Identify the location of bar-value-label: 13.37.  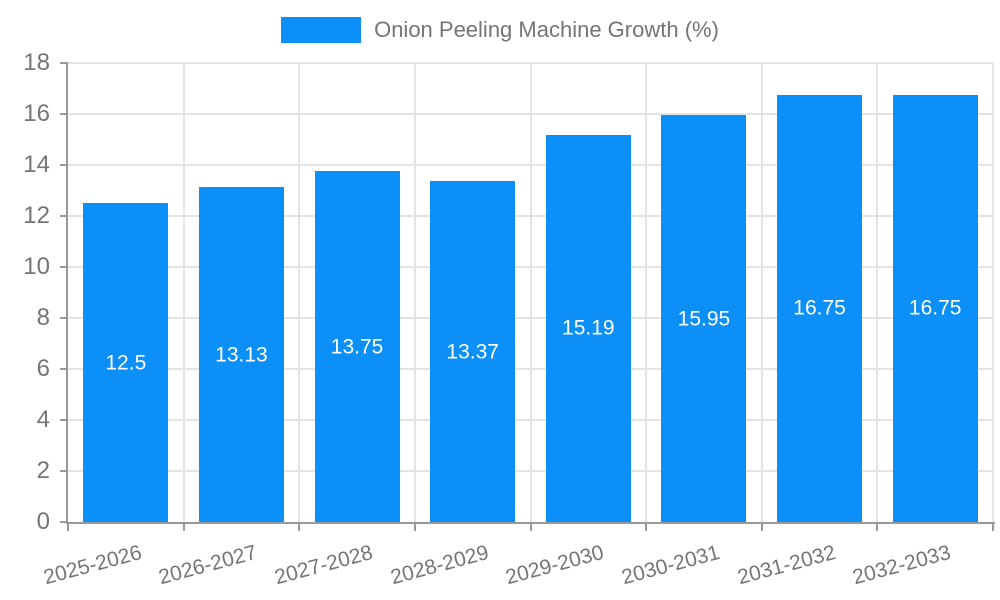
(472, 352).